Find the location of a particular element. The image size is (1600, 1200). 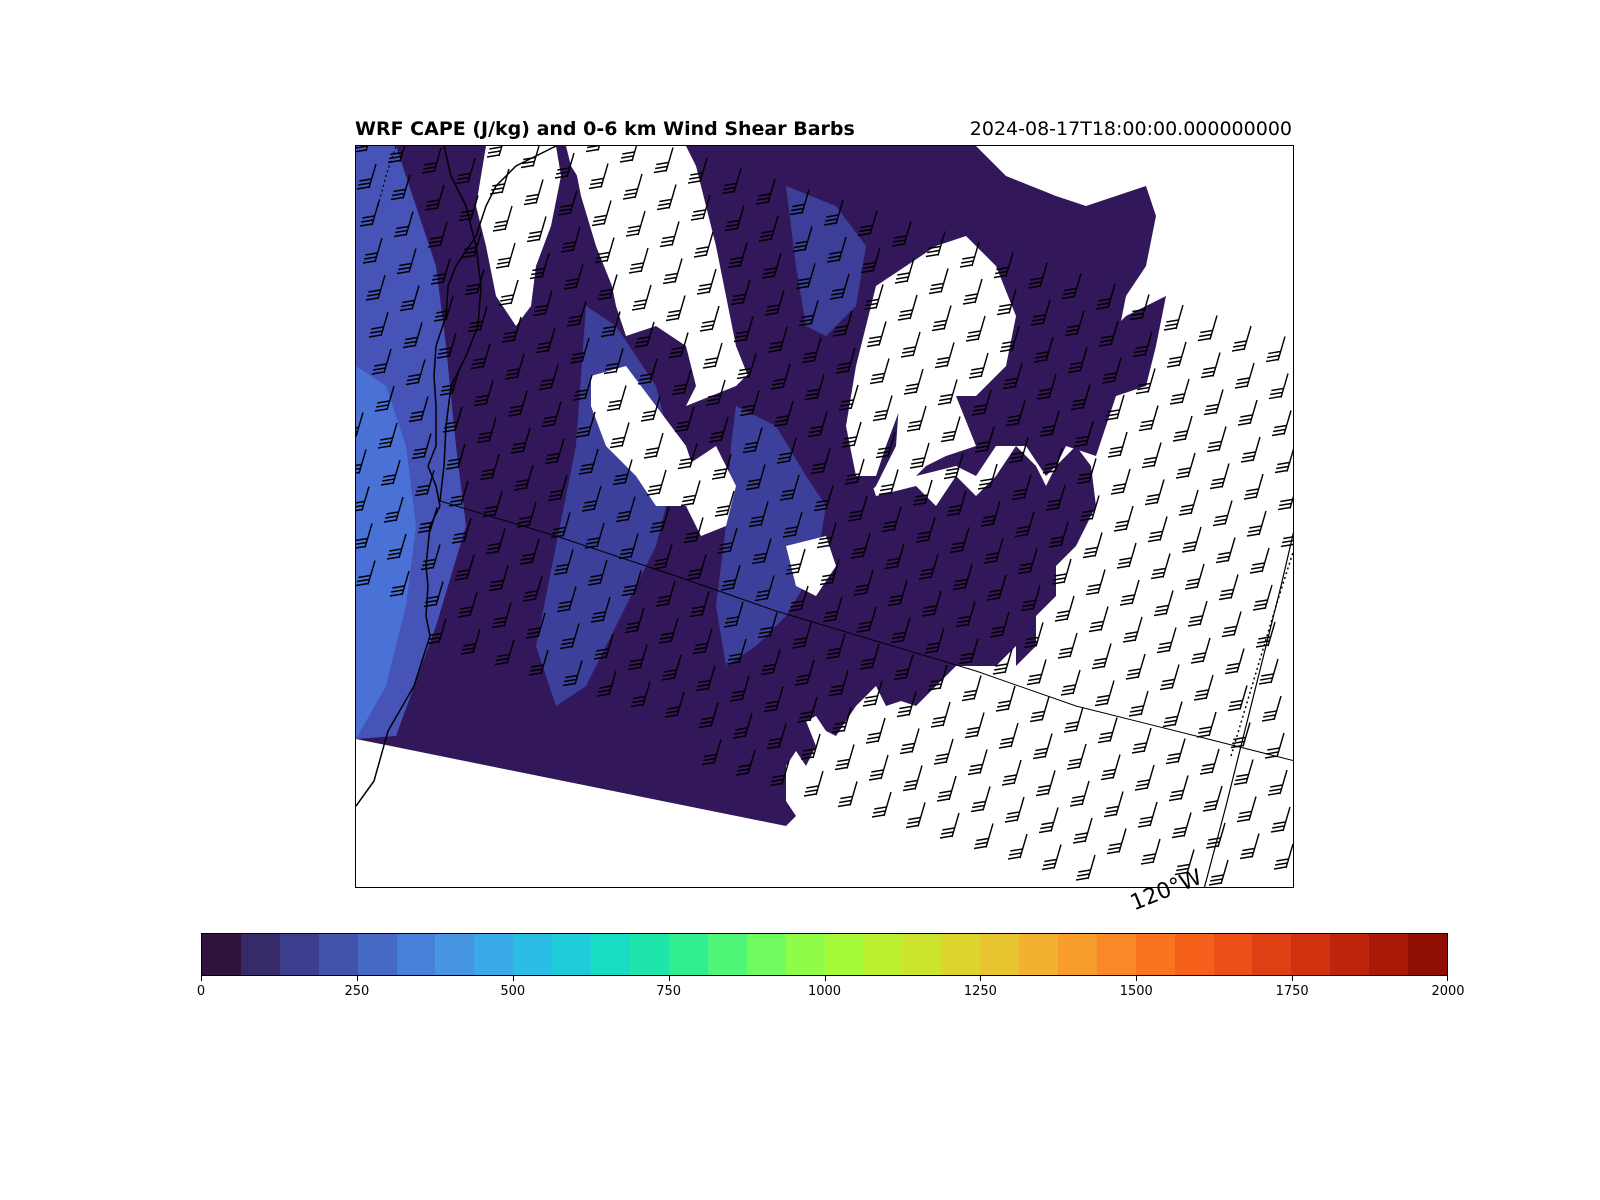

valid-time: 2024-08-17T18:00:00.000000000 is located at coordinates (1130, 129).